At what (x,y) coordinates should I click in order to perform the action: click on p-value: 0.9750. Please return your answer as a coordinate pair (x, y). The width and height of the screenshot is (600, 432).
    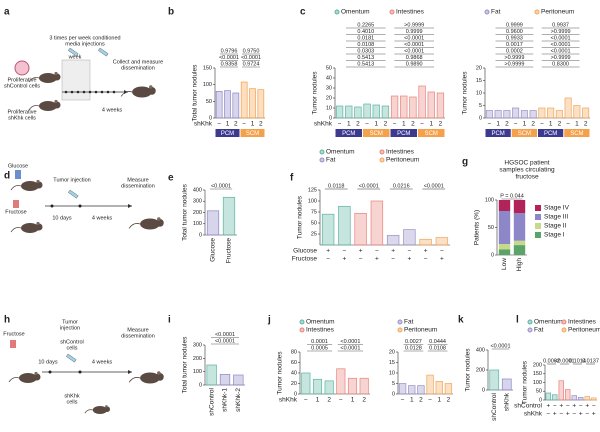
    Looking at the image, I should click on (251, 51).